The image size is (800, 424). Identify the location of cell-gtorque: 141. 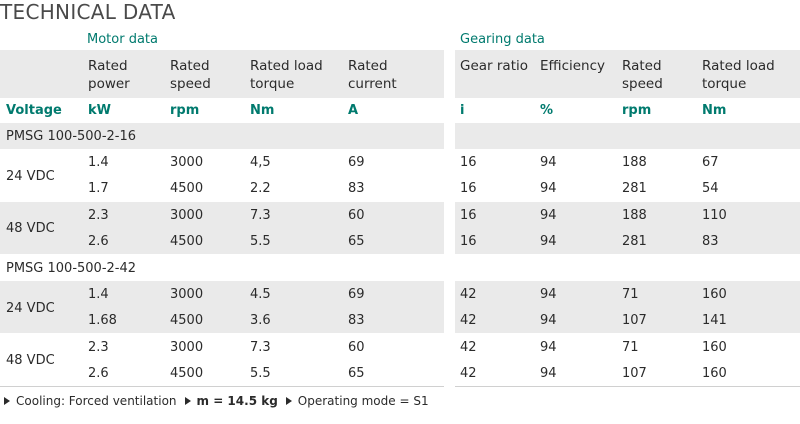
(714, 320).